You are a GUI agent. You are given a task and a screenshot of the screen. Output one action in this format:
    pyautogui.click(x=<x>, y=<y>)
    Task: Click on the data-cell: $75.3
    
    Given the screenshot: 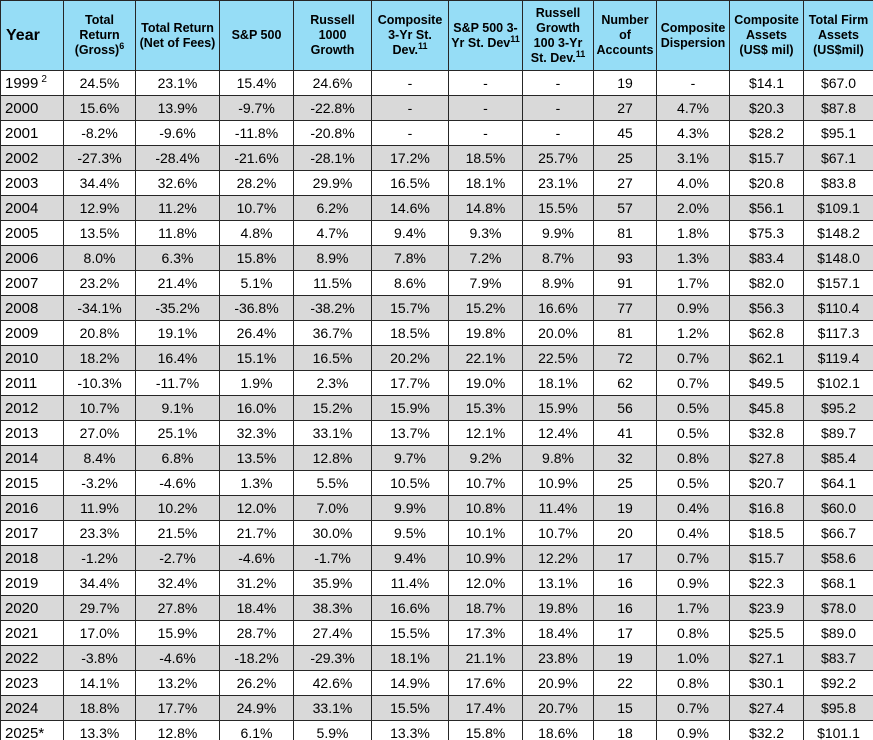 What is the action you would take?
    pyautogui.click(x=766, y=233)
    